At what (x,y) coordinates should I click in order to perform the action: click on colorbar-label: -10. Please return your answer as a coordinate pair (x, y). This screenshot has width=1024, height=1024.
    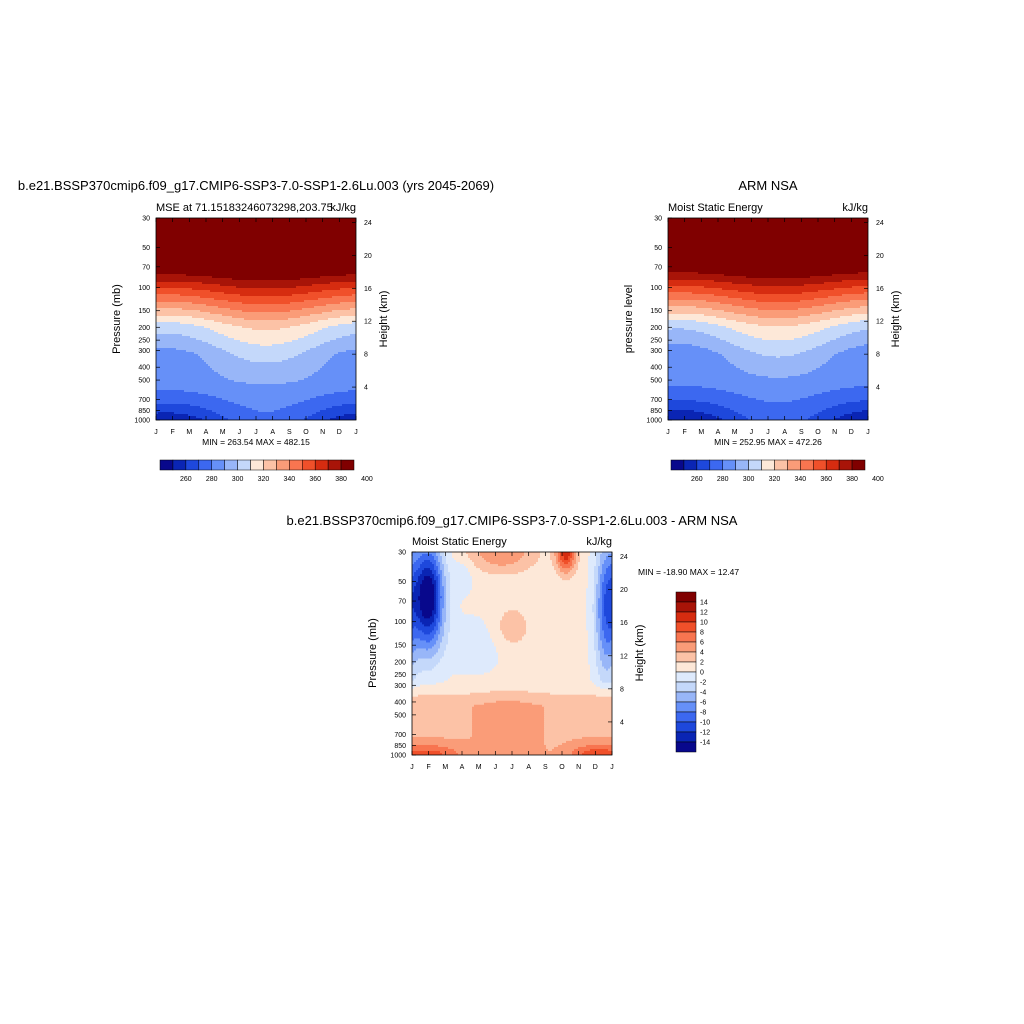
    Looking at the image, I should click on (705, 723).